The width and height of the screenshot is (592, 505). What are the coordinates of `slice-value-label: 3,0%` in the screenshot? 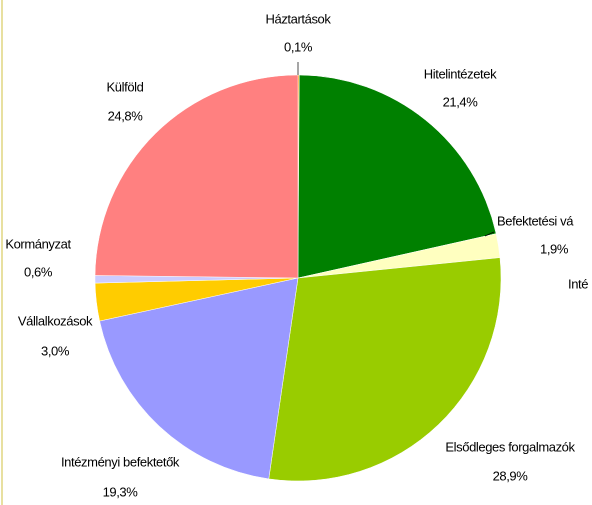 It's located at (55, 350).